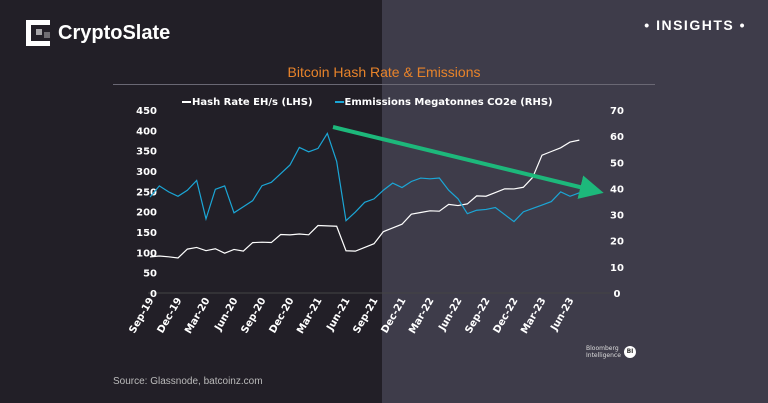 This screenshot has height=403, width=768. I want to click on title-divider, so click(384, 84).